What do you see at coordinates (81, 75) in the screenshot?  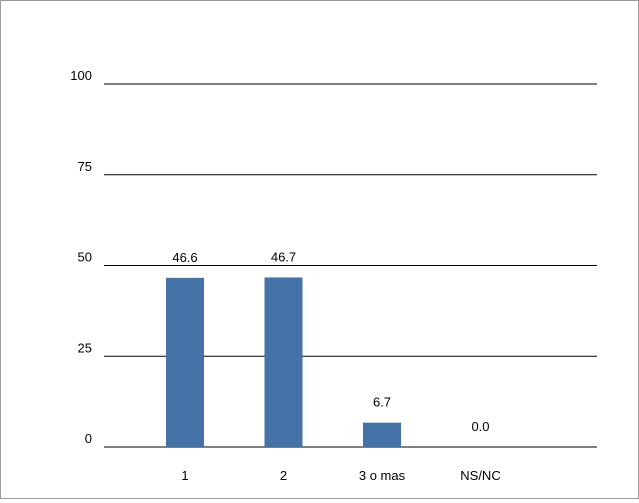 I see `y-tick-label-100: 100` at bounding box center [81, 75].